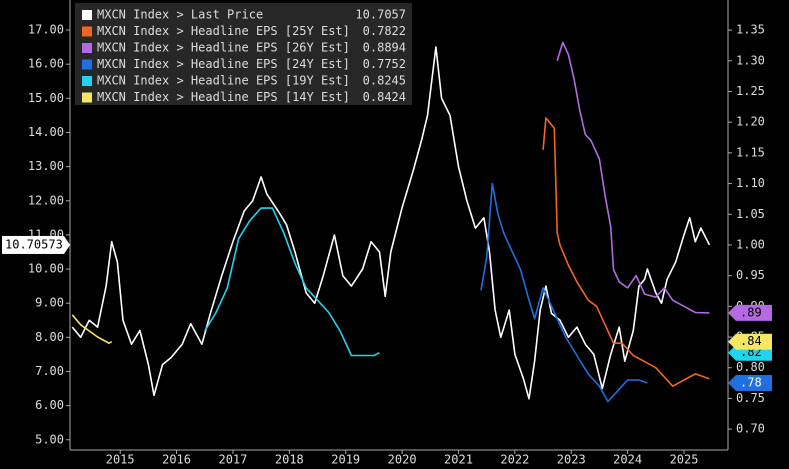 The height and width of the screenshot is (469, 789). I want to click on x-tick-label: 2021, so click(458, 460).